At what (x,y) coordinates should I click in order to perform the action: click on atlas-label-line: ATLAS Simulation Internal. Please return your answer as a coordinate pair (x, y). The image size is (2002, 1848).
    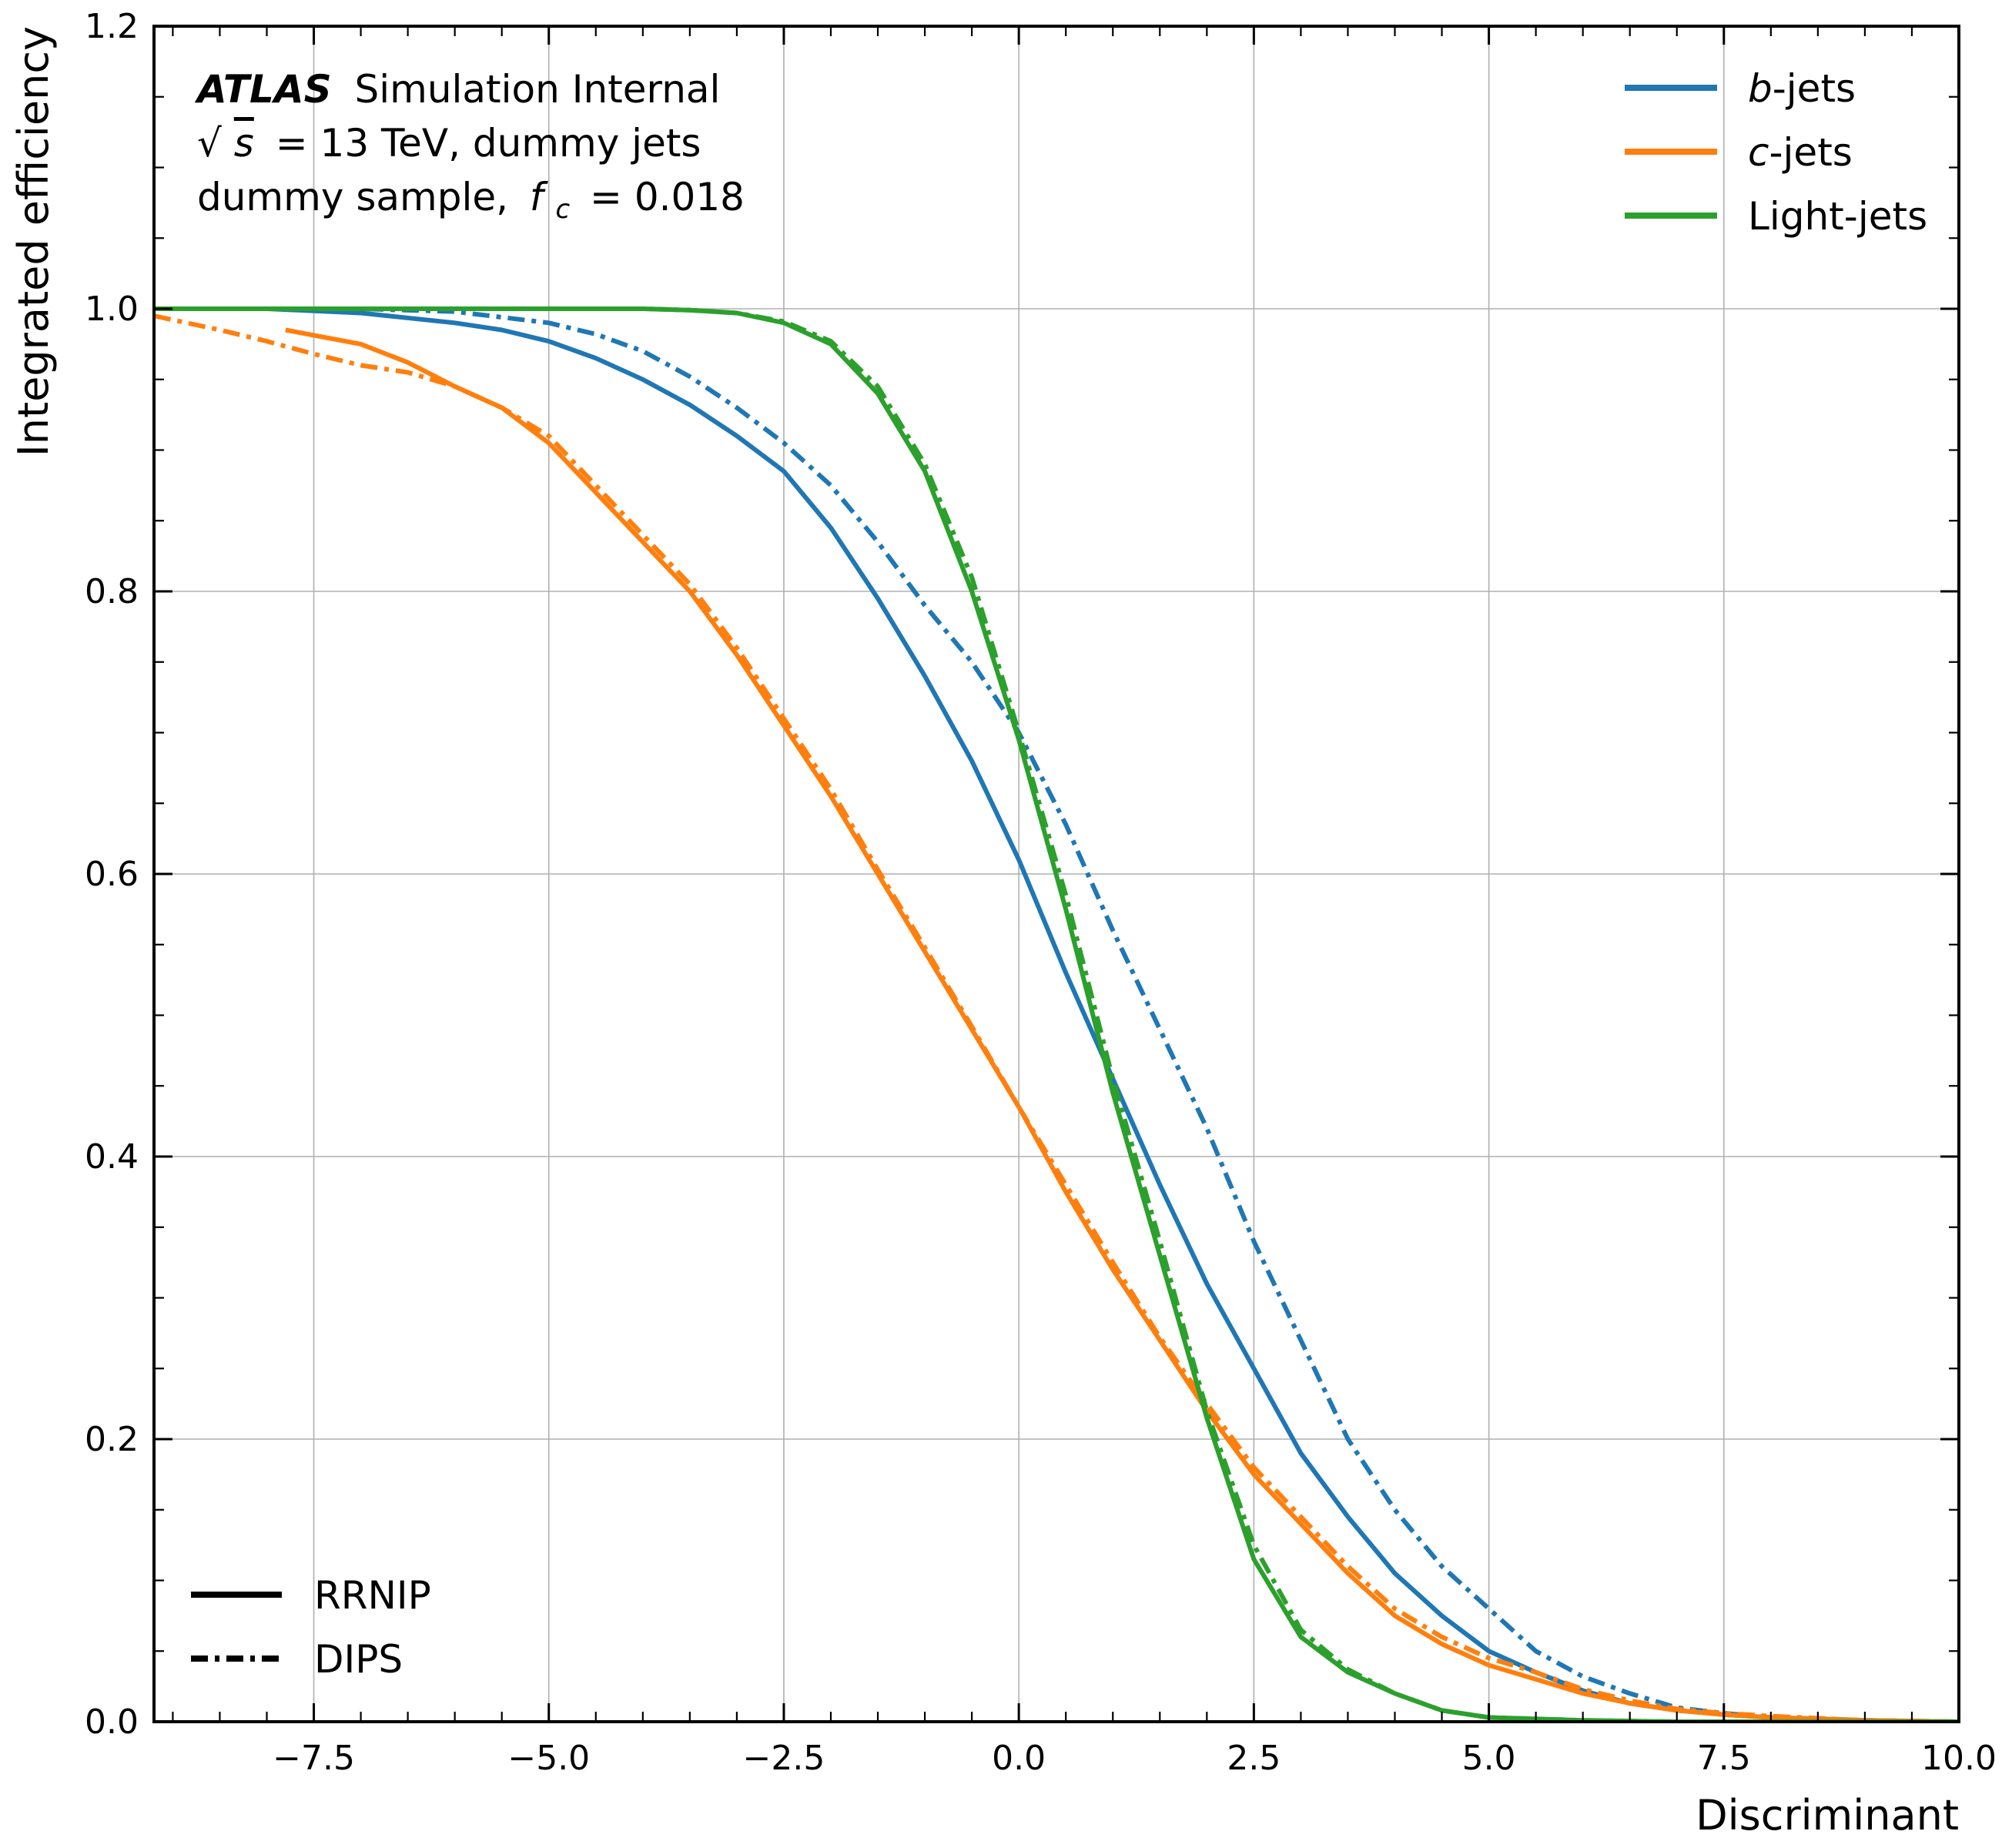
    Looking at the image, I should click on (457, 89).